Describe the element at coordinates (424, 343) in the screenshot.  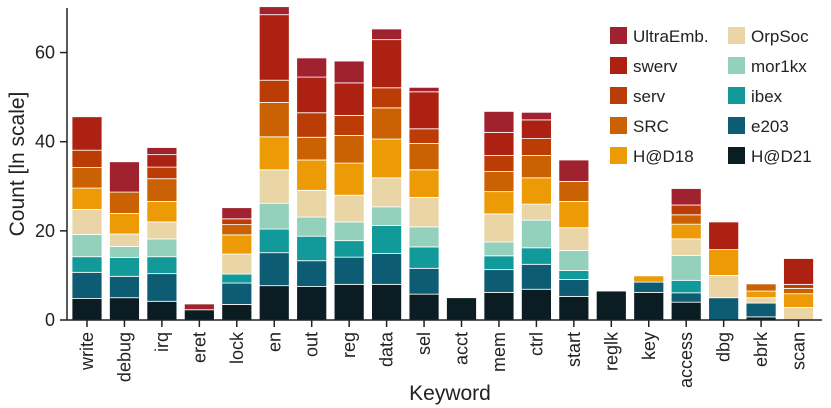
I see `x-tick-label-sel: sel` at that location.